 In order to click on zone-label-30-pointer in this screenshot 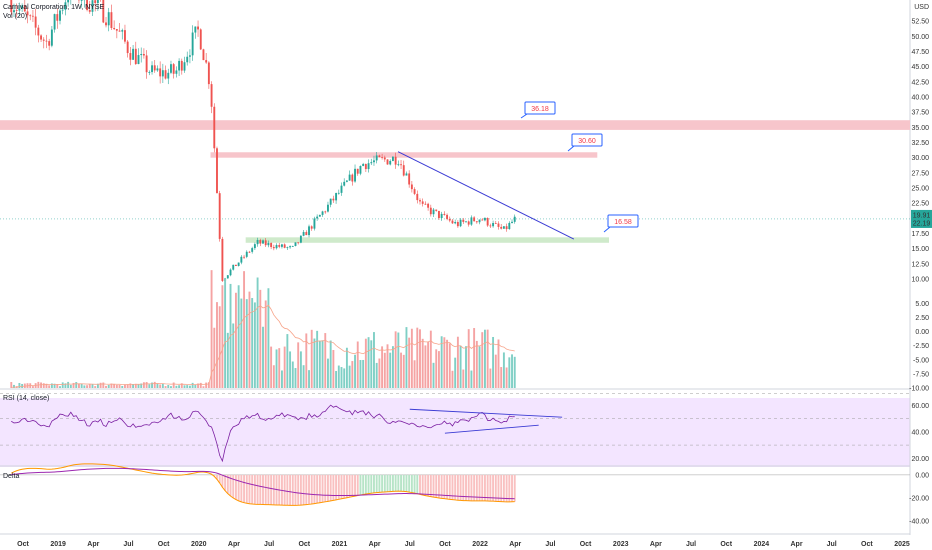, I will do `click(571, 148)`.